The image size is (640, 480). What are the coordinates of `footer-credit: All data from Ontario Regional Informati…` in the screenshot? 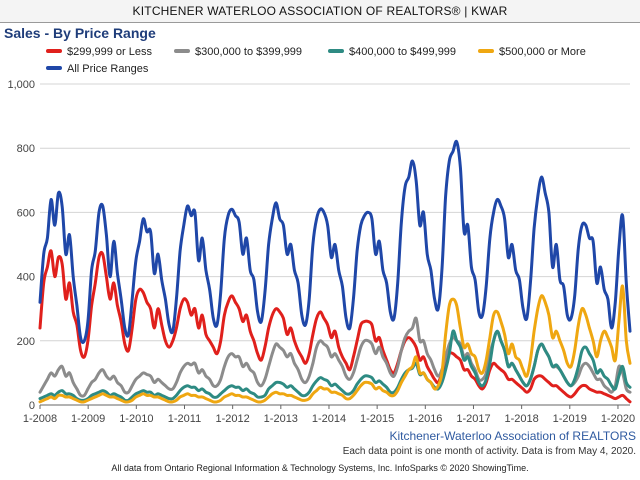 It's located at (320, 468).